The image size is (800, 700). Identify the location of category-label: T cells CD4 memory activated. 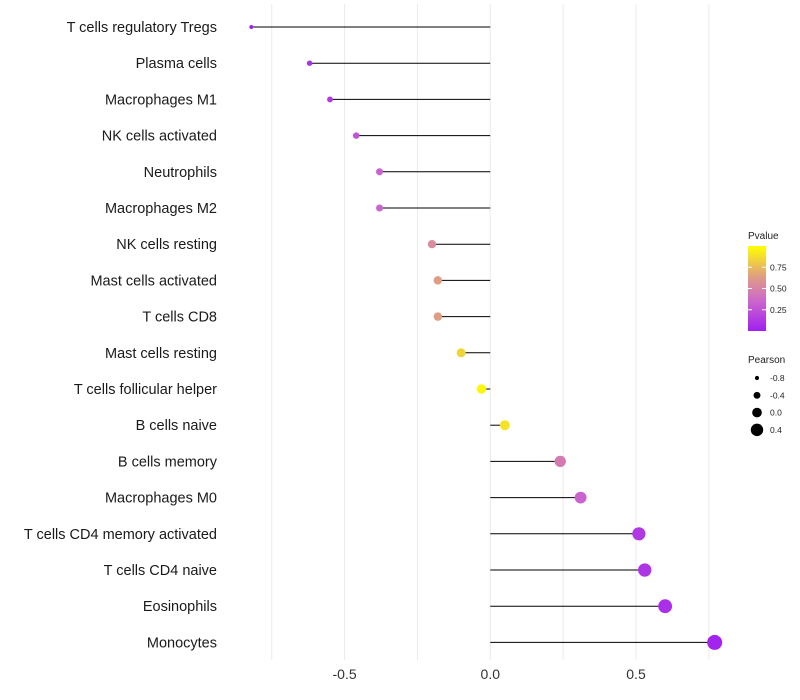
(120, 535).